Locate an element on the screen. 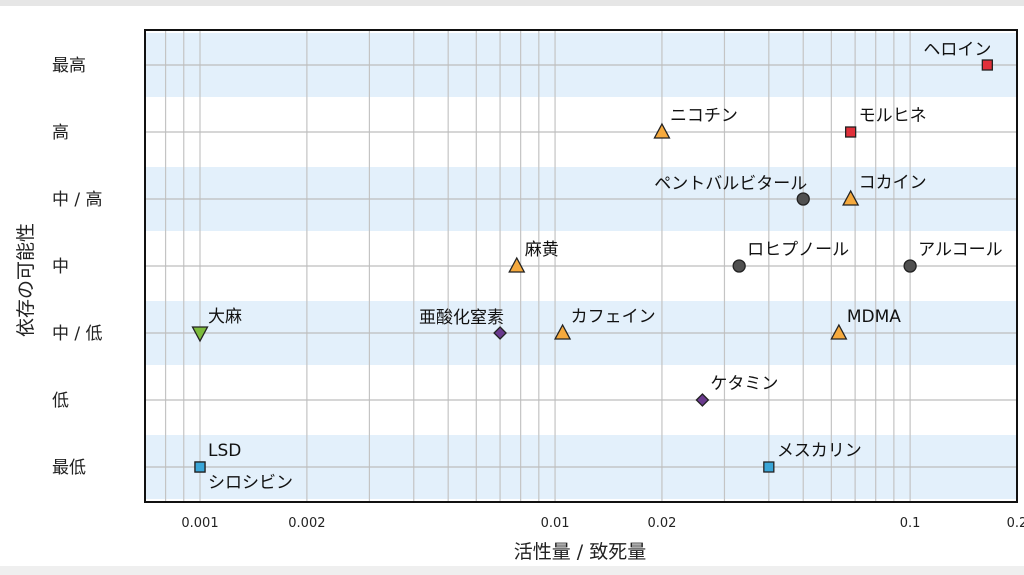  y-tick-labels: 最低 低 中 / 低 中 中 / 高 高 最高 is located at coordinates (77, 267).